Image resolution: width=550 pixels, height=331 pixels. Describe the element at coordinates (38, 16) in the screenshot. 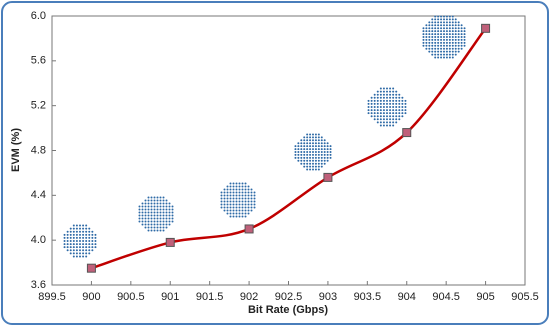

I see `y-tick-label: 6.0` at that location.